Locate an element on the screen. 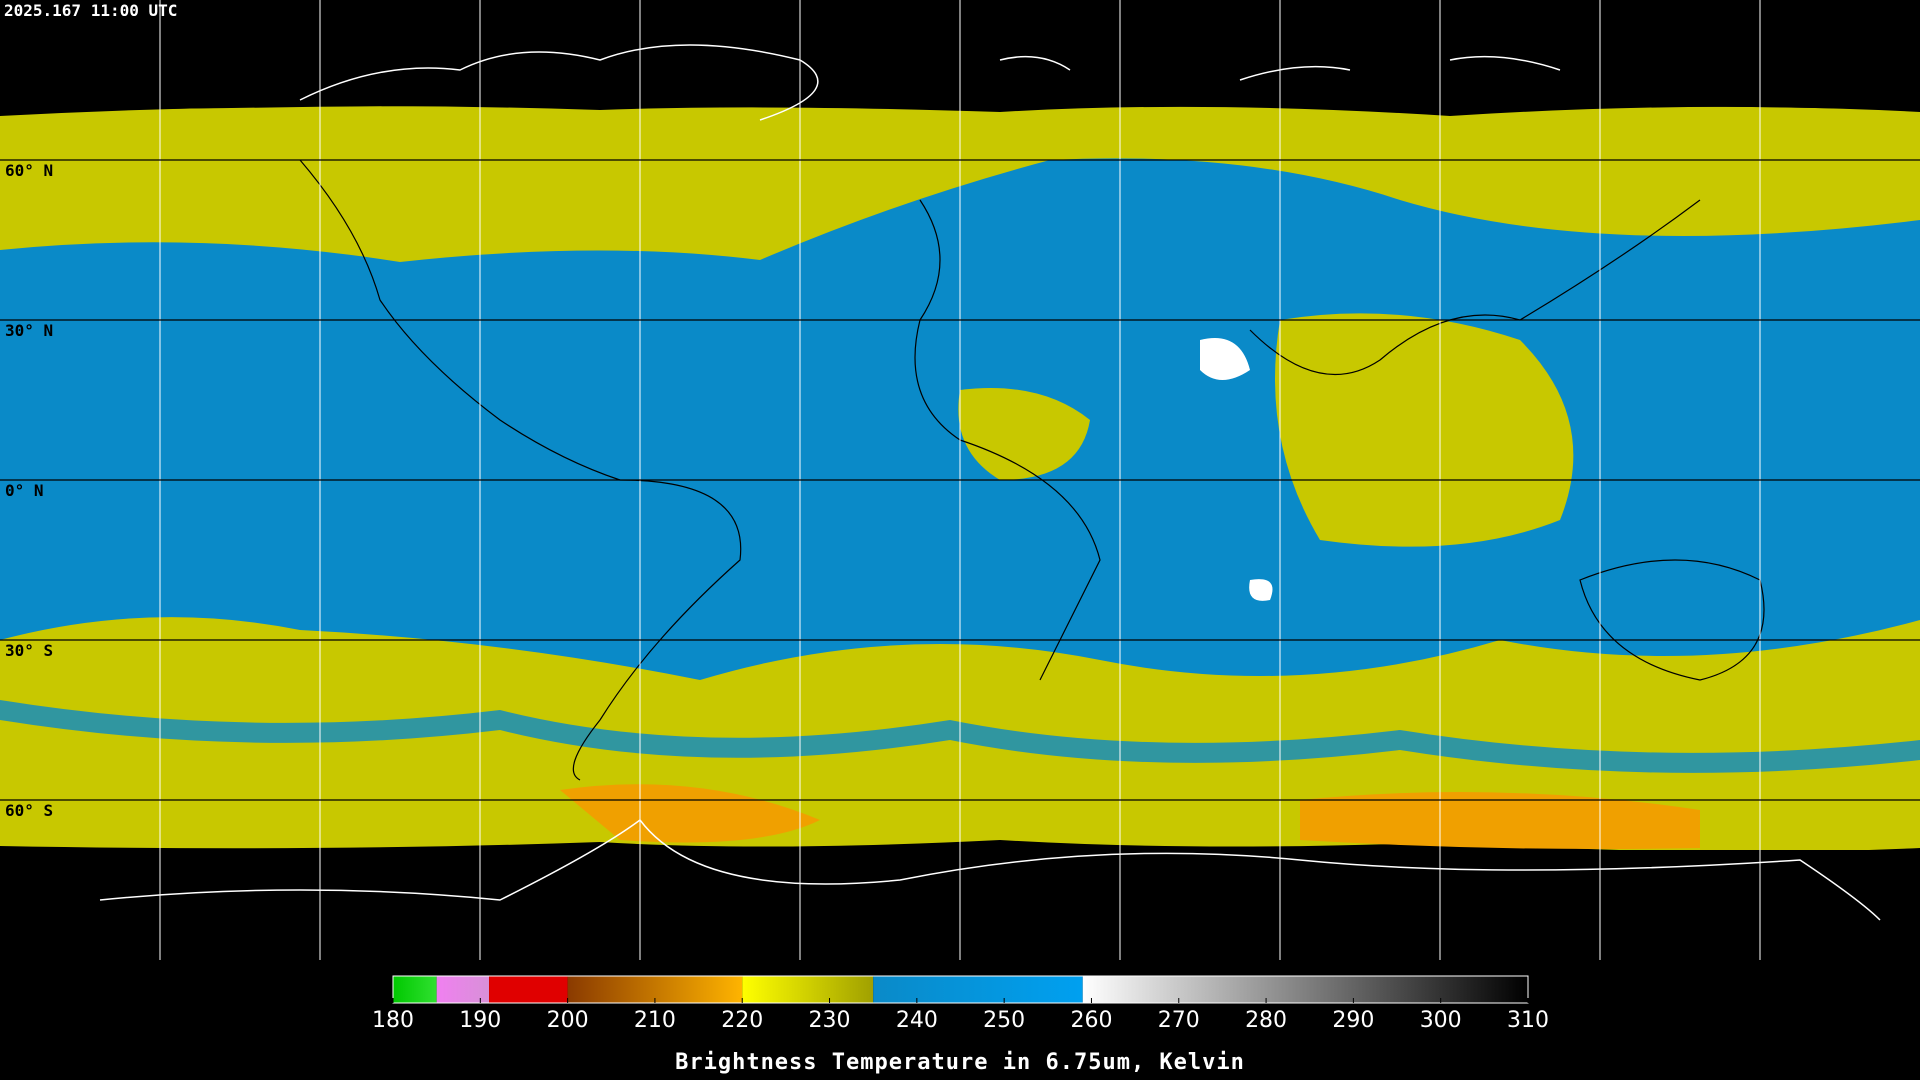 The height and width of the screenshot is (1080, 1920). colorbar-tick-label: 200 is located at coordinates (568, 1020).